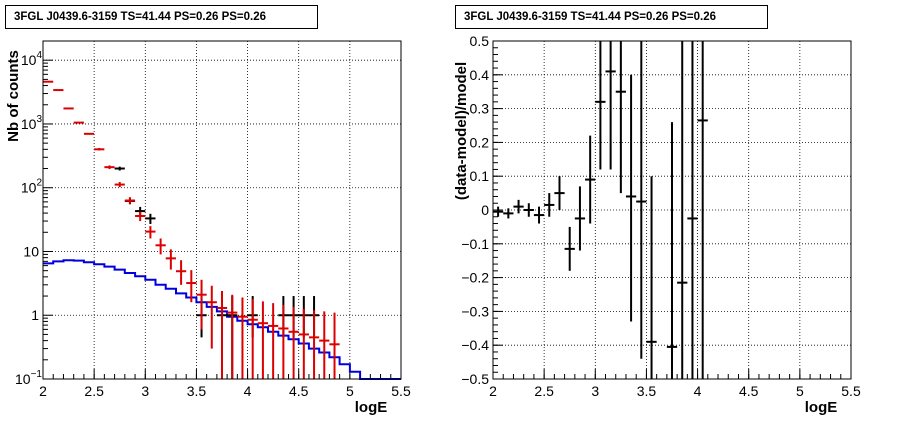  I want to click on y-tick-label: −0.5, so click(475, 379).